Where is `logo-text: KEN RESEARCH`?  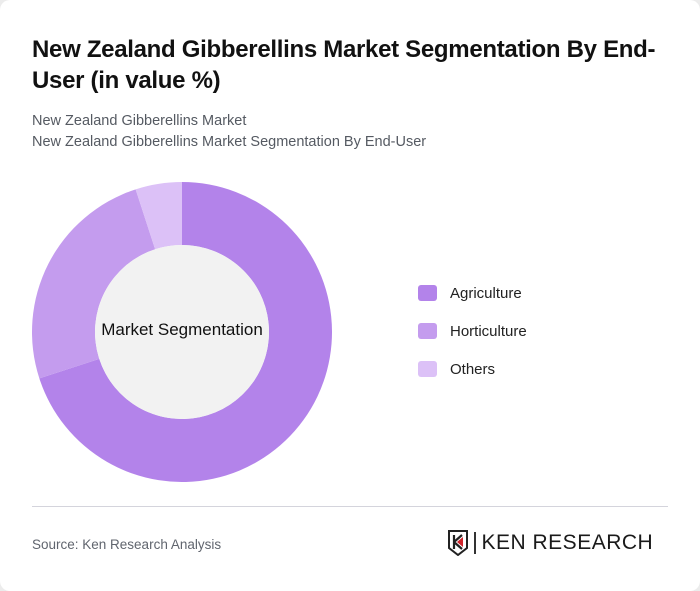 logo-text: KEN RESEARCH is located at coordinates (567, 542).